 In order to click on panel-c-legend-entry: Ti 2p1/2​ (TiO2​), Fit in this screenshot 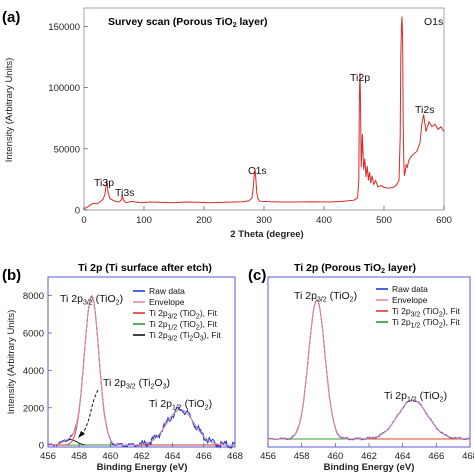, I will do `click(426, 323)`.